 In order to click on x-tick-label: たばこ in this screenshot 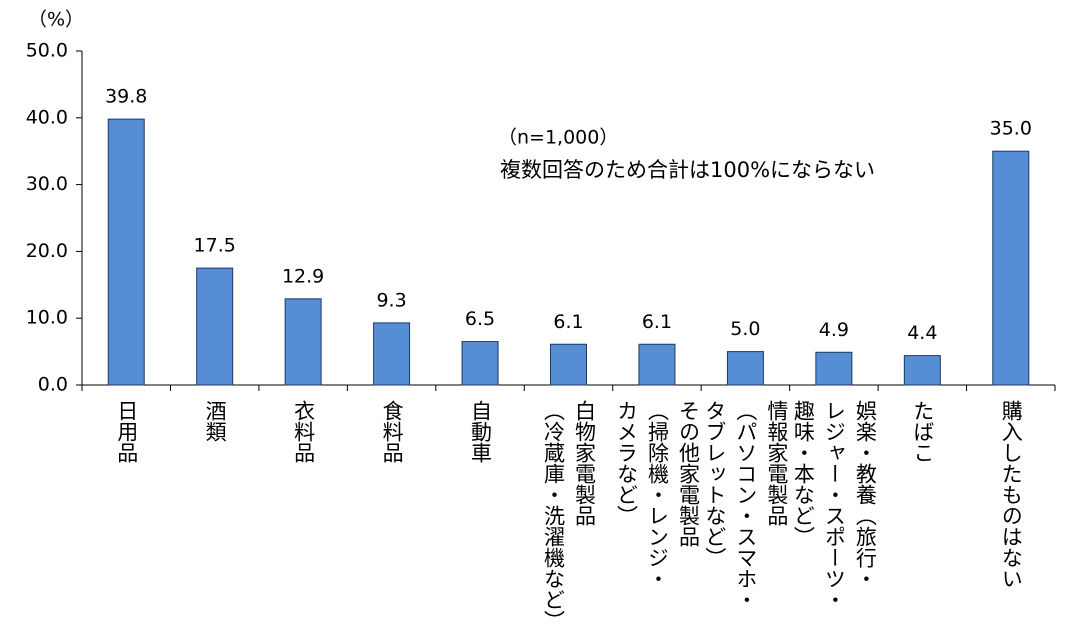, I will do `click(922, 431)`.